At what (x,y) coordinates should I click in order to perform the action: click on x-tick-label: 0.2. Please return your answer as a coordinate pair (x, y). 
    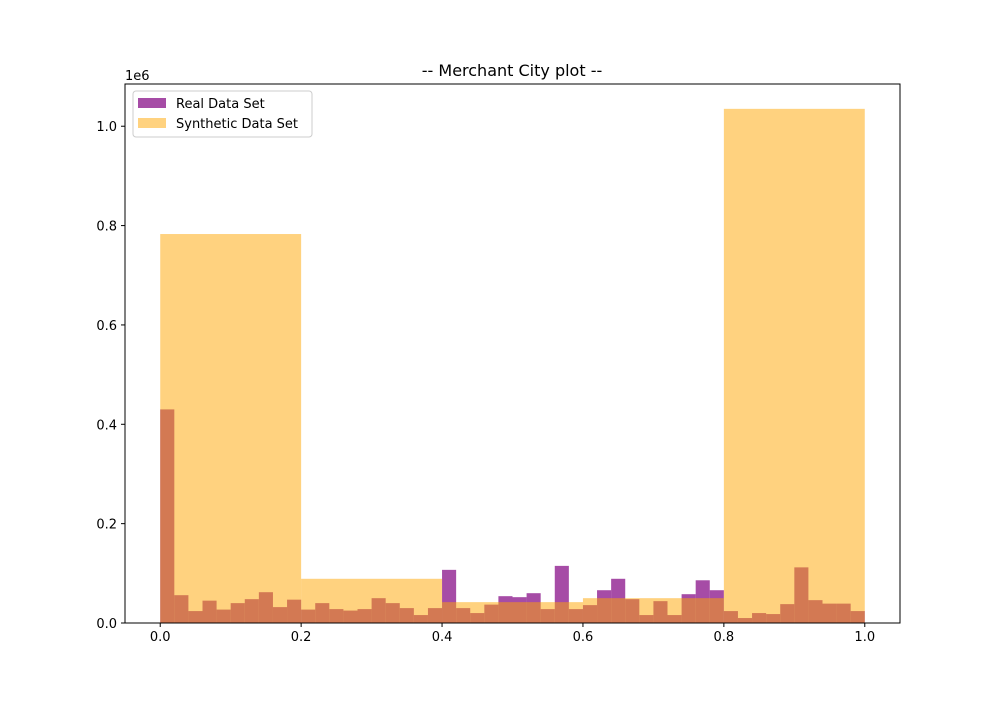
    Looking at the image, I should click on (301, 637).